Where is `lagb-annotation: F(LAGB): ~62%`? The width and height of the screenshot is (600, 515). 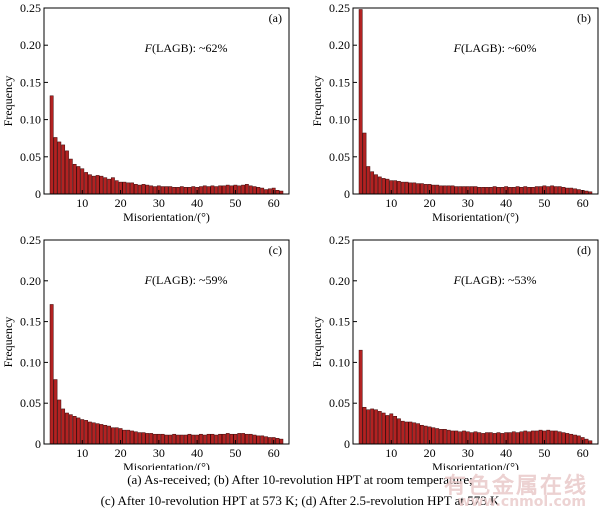 lagb-annotation: F(LAGB): ~62% is located at coordinates (186, 48).